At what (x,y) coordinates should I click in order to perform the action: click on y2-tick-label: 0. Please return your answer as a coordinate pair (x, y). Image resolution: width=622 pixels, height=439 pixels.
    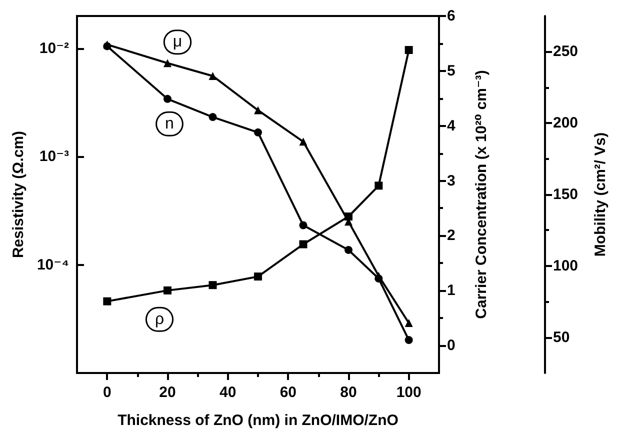
    Looking at the image, I should click on (451, 345).